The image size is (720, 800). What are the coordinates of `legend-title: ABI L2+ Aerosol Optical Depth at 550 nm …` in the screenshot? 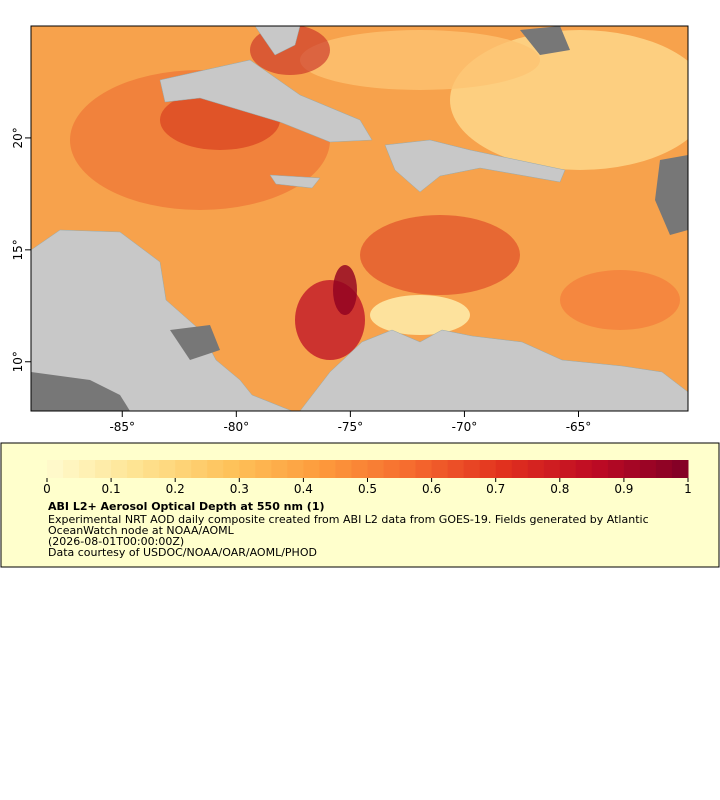 It's located at (186, 506).